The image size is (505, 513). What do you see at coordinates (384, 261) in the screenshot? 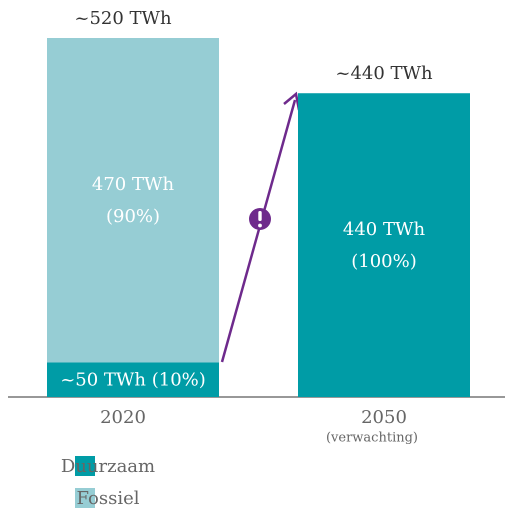
I see `value-label: (100%)` at bounding box center [384, 261].